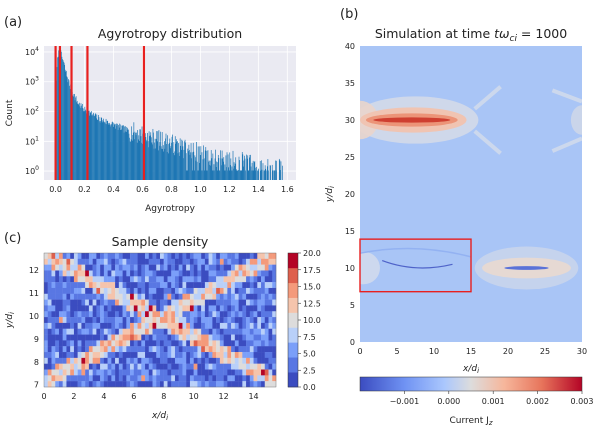 The width and height of the screenshot is (600, 434). I want to click on density-colorbar-segment, so click(293, 305).